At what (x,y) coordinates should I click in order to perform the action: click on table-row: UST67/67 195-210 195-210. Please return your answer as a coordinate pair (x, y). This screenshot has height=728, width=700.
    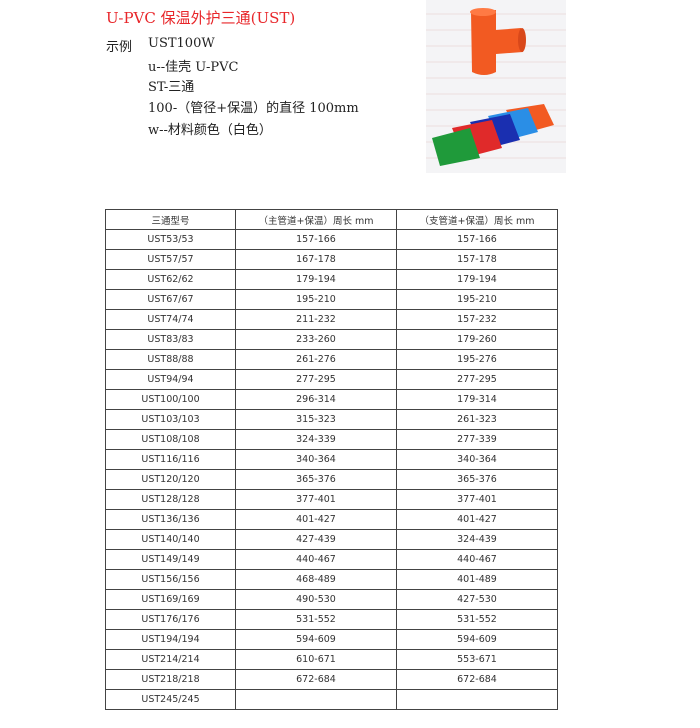
    Looking at the image, I should click on (331, 299).